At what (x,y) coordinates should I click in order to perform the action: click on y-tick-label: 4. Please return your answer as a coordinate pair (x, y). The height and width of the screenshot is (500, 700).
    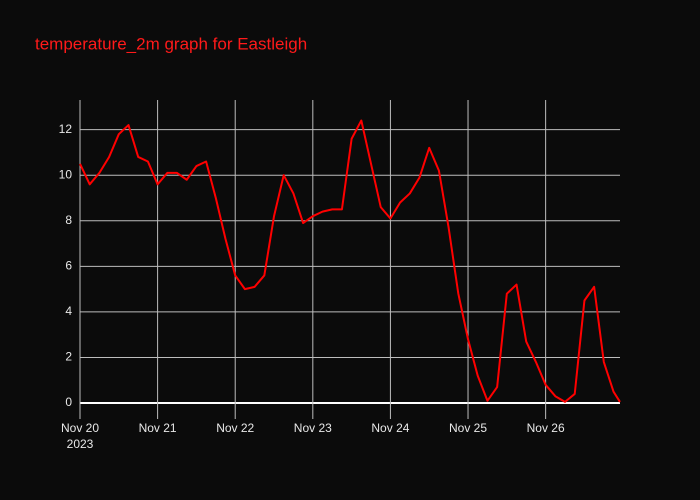
    Looking at the image, I should click on (68, 311).